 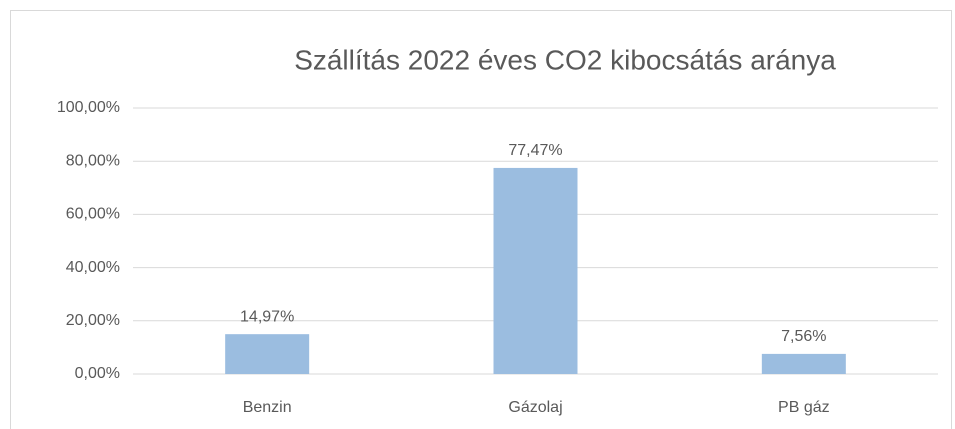 What do you see at coordinates (93, 214) in the screenshot?
I see `y-tick-label: 60,00%` at bounding box center [93, 214].